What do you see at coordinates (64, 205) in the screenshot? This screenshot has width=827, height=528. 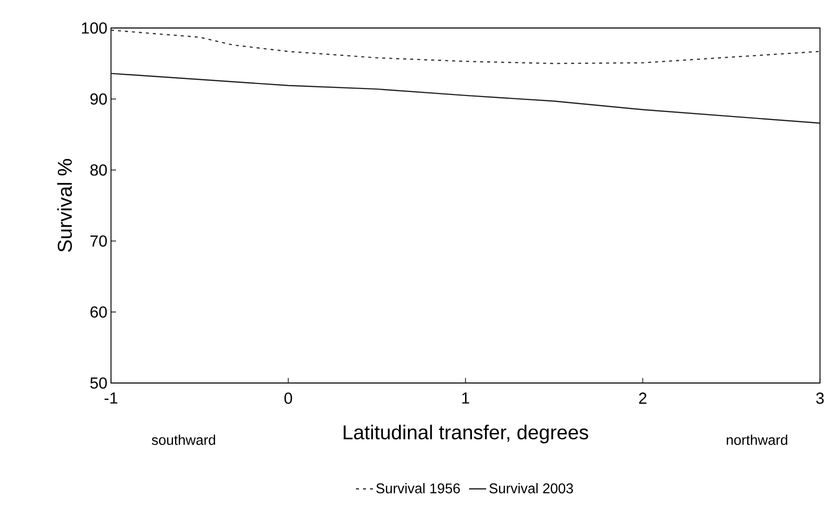 I see `y-axis-title: Survival %` at bounding box center [64, 205].